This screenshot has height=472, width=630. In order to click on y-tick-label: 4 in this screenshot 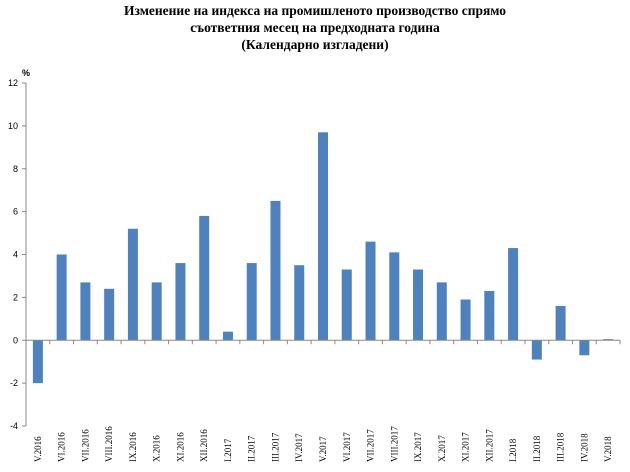, I will do `click(15, 255)`.